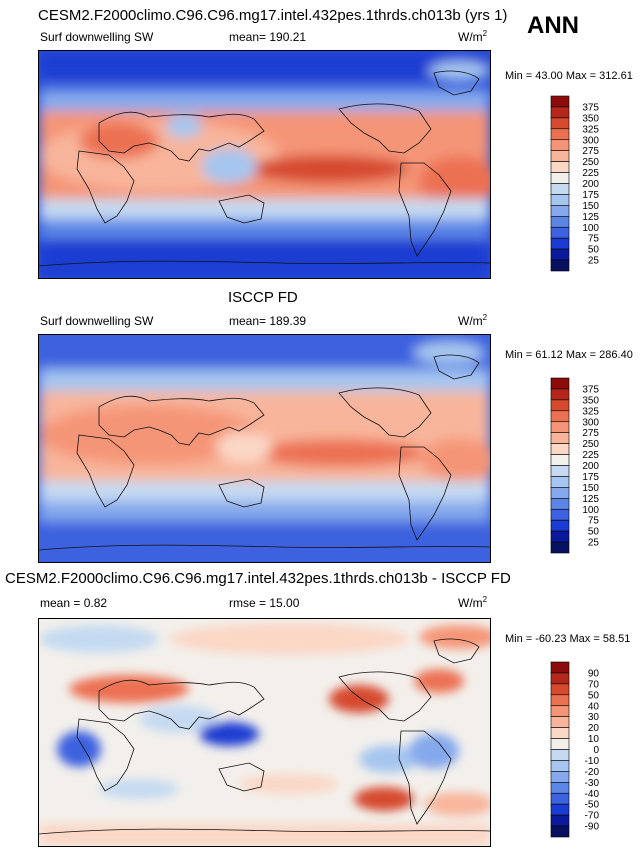 The width and height of the screenshot is (643, 849). Describe the element at coordinates (97, 37) in the screenshot. I see `panel1-variable-label: Surf downwelling SW` at that location.